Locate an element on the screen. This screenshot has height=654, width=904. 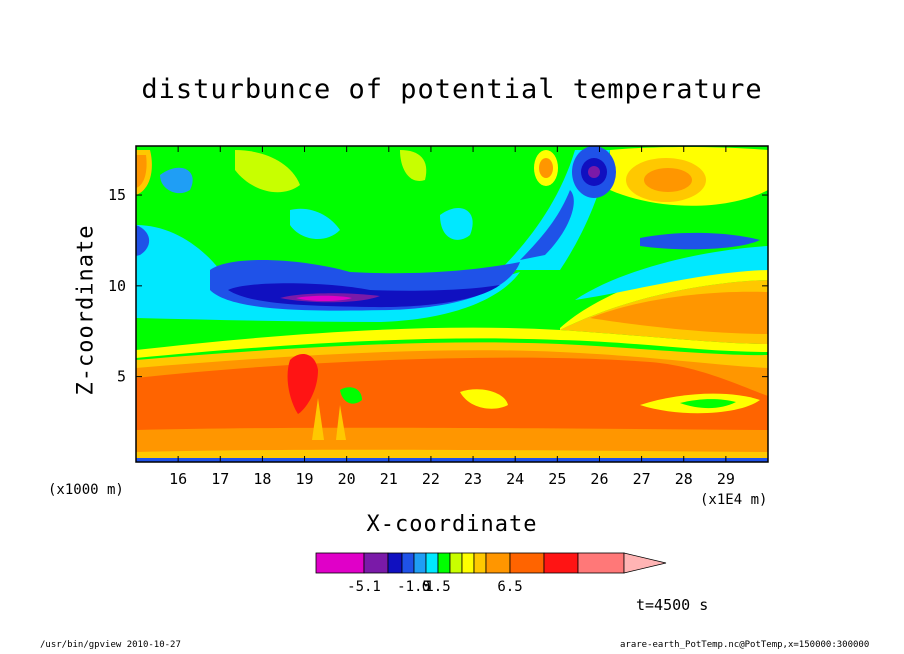
colorbar-label: 0 is located at coordinates (426, 587).